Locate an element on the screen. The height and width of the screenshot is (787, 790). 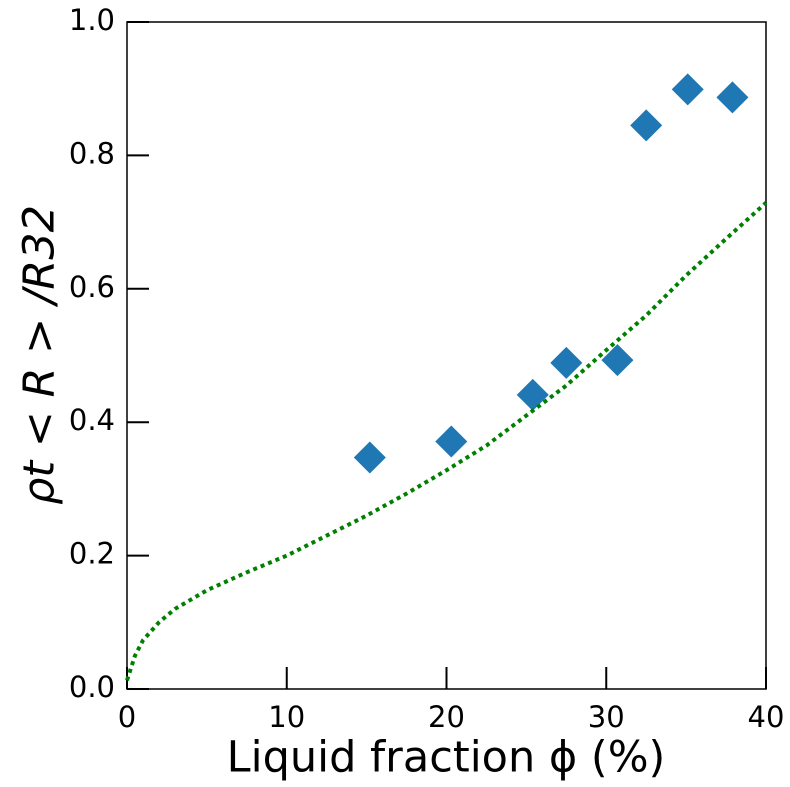
x-tick-label: 10 is located at coordinates (286, 717).